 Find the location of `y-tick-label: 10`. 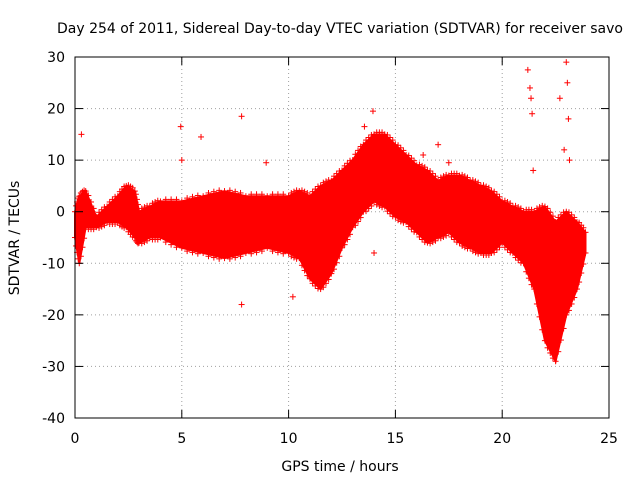

y-tick-label: 10 is located at coordinates (56, 161).